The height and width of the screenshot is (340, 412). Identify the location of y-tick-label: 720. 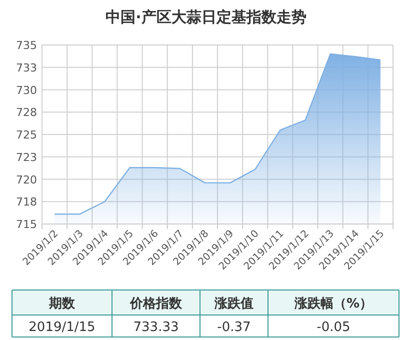
(26, 179).